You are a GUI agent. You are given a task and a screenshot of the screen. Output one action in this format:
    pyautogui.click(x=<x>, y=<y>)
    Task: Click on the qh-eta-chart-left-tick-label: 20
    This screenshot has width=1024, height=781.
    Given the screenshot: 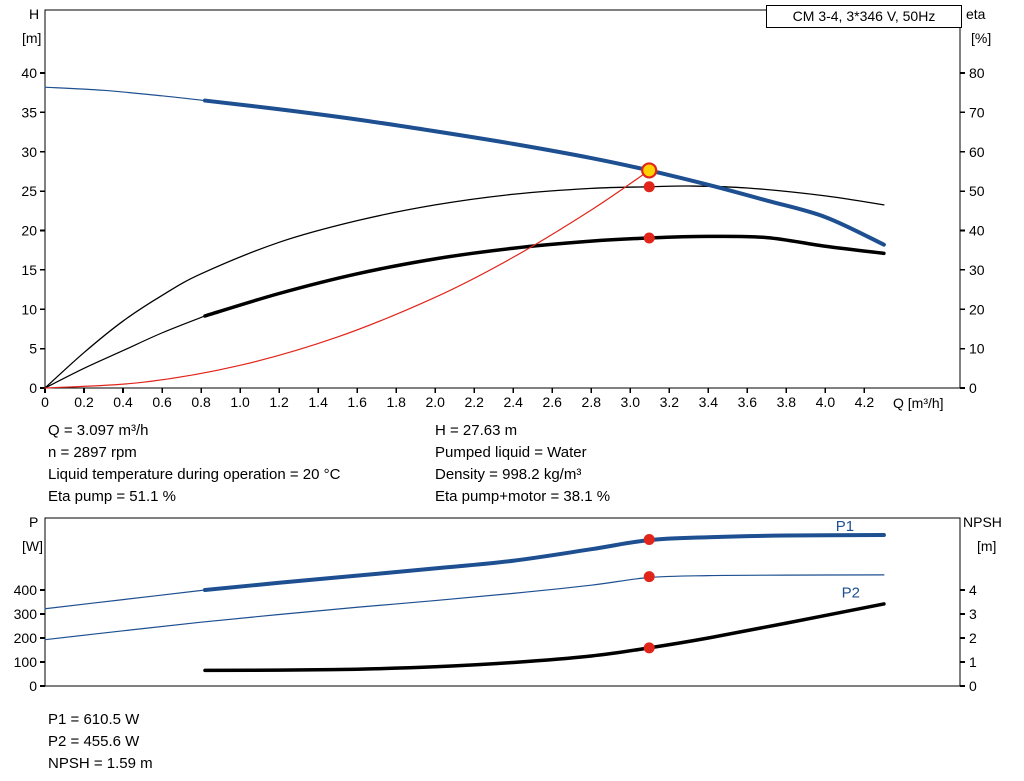 What is the action you would take?
    pyautogui.click(x=29, y=231)
    